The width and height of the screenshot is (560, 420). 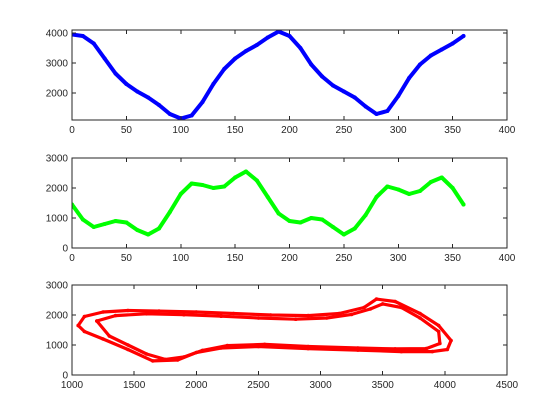 What do you see at coordinates (57, 34) in the screenshot?
I see `y-tick-label: 4000` at bounding box center [57, 34].